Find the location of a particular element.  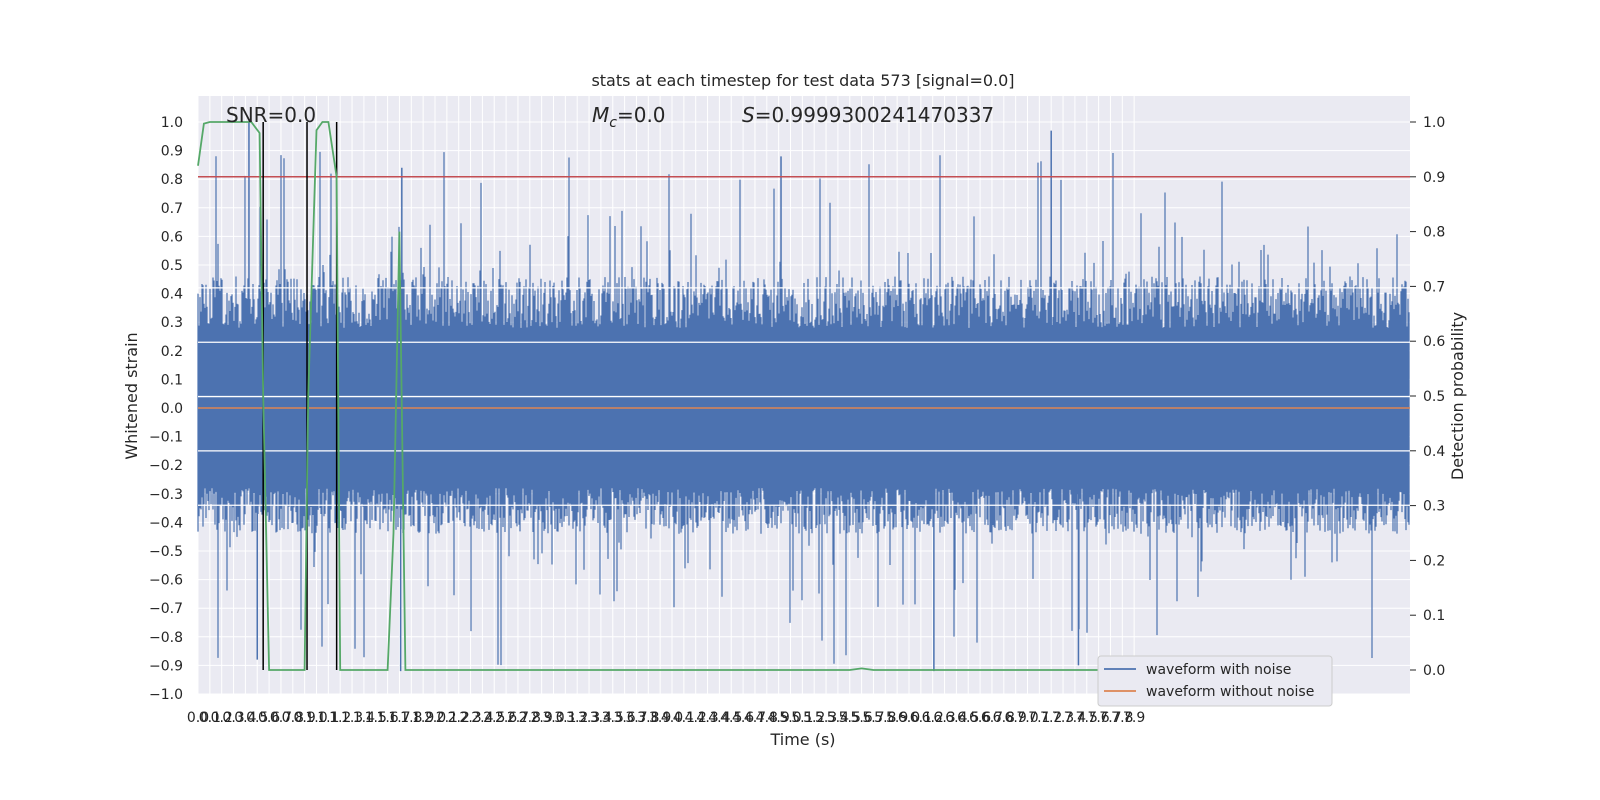

x-tick-label: 4.9 is located at coordinates (779, 718).